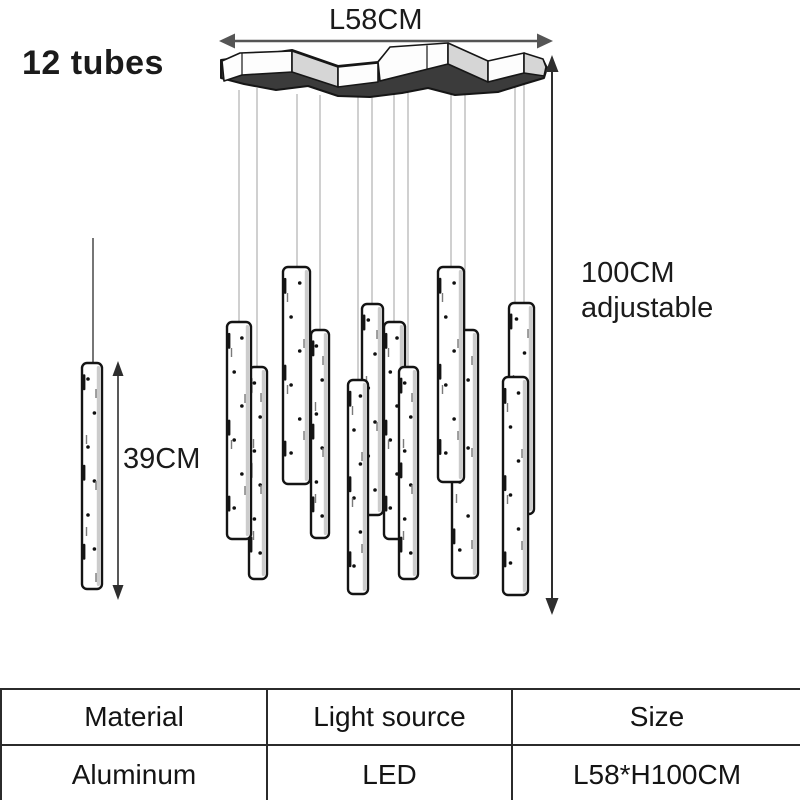  I want to click on arrow-down-icon, so click(552, 606).